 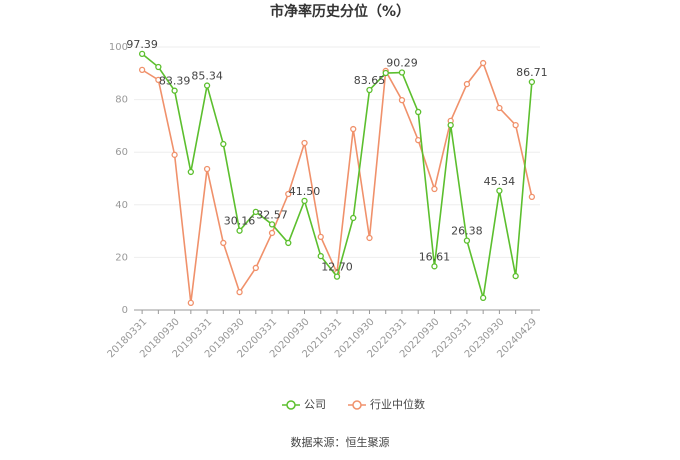 I want to click on y-tick-label: 20, so click(x=121, y=257).